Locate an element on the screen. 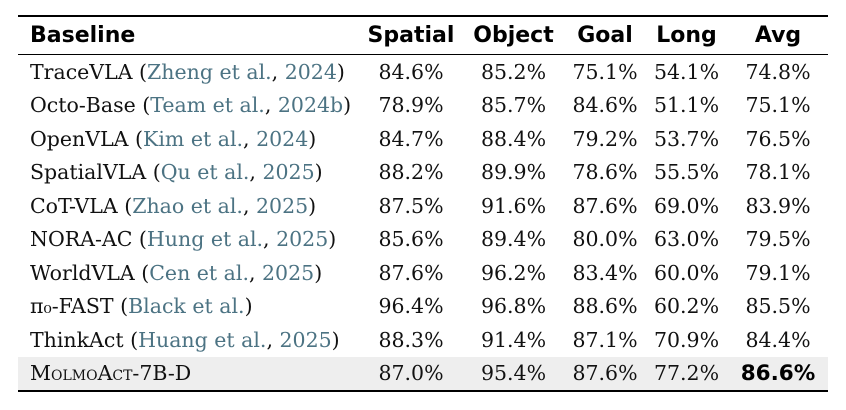 This screenshot has width=846, height=410. model-name: WorldVLA is located at coordinates (82, 272).